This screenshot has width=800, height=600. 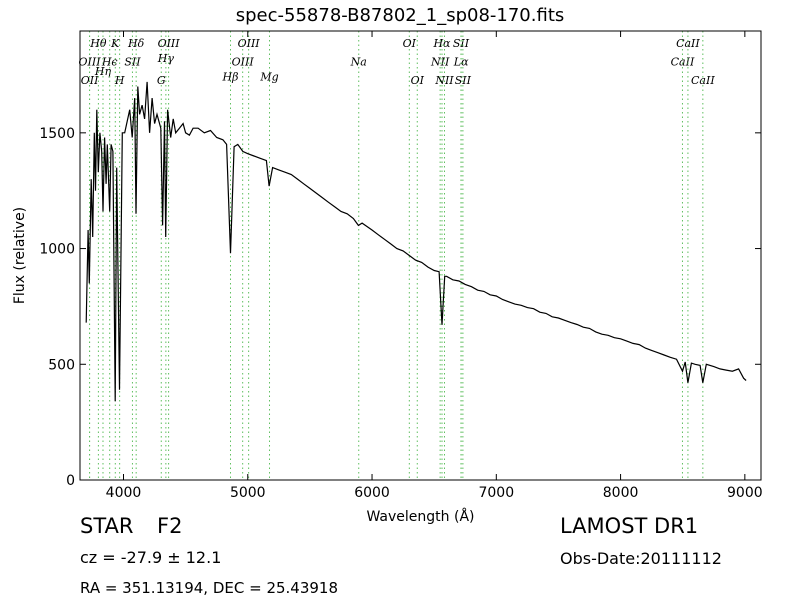 I want to click on spectral-line-label: Lα, so click(x=461, y=62).